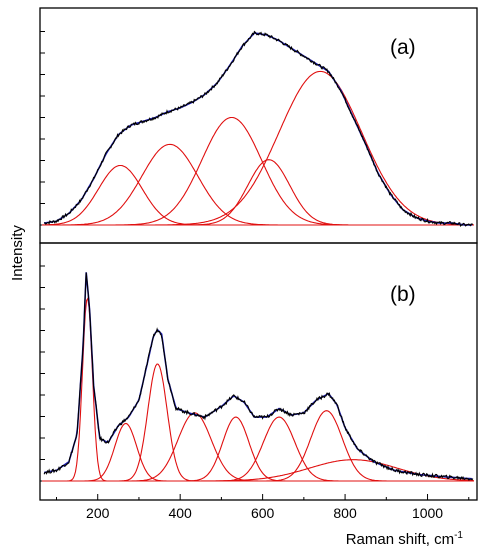 Image resolution: width=491 pixels, height=550 pixels. What do you see at coordinates (400, 539) in the screenshot?
I see `x-axis-label-text: Raman shift, cm` at bounding box center [400, 539].